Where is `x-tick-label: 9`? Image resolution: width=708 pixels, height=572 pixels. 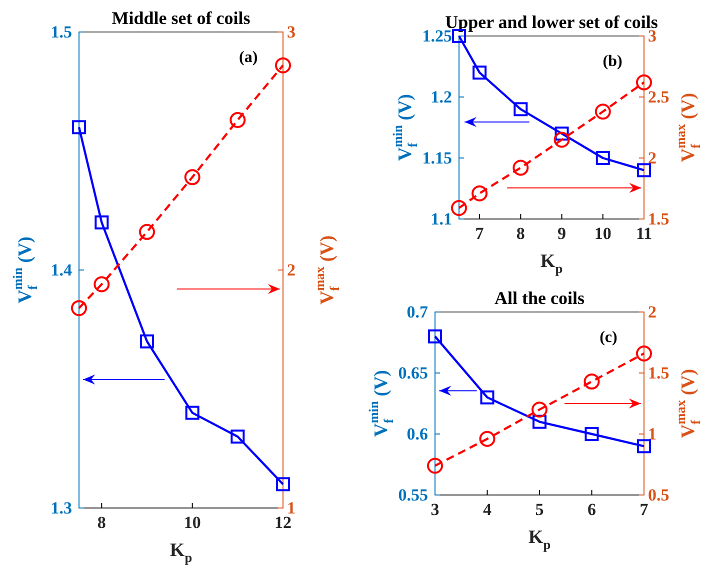
x-tick-label: 9 is located at coordinates (562, 234).